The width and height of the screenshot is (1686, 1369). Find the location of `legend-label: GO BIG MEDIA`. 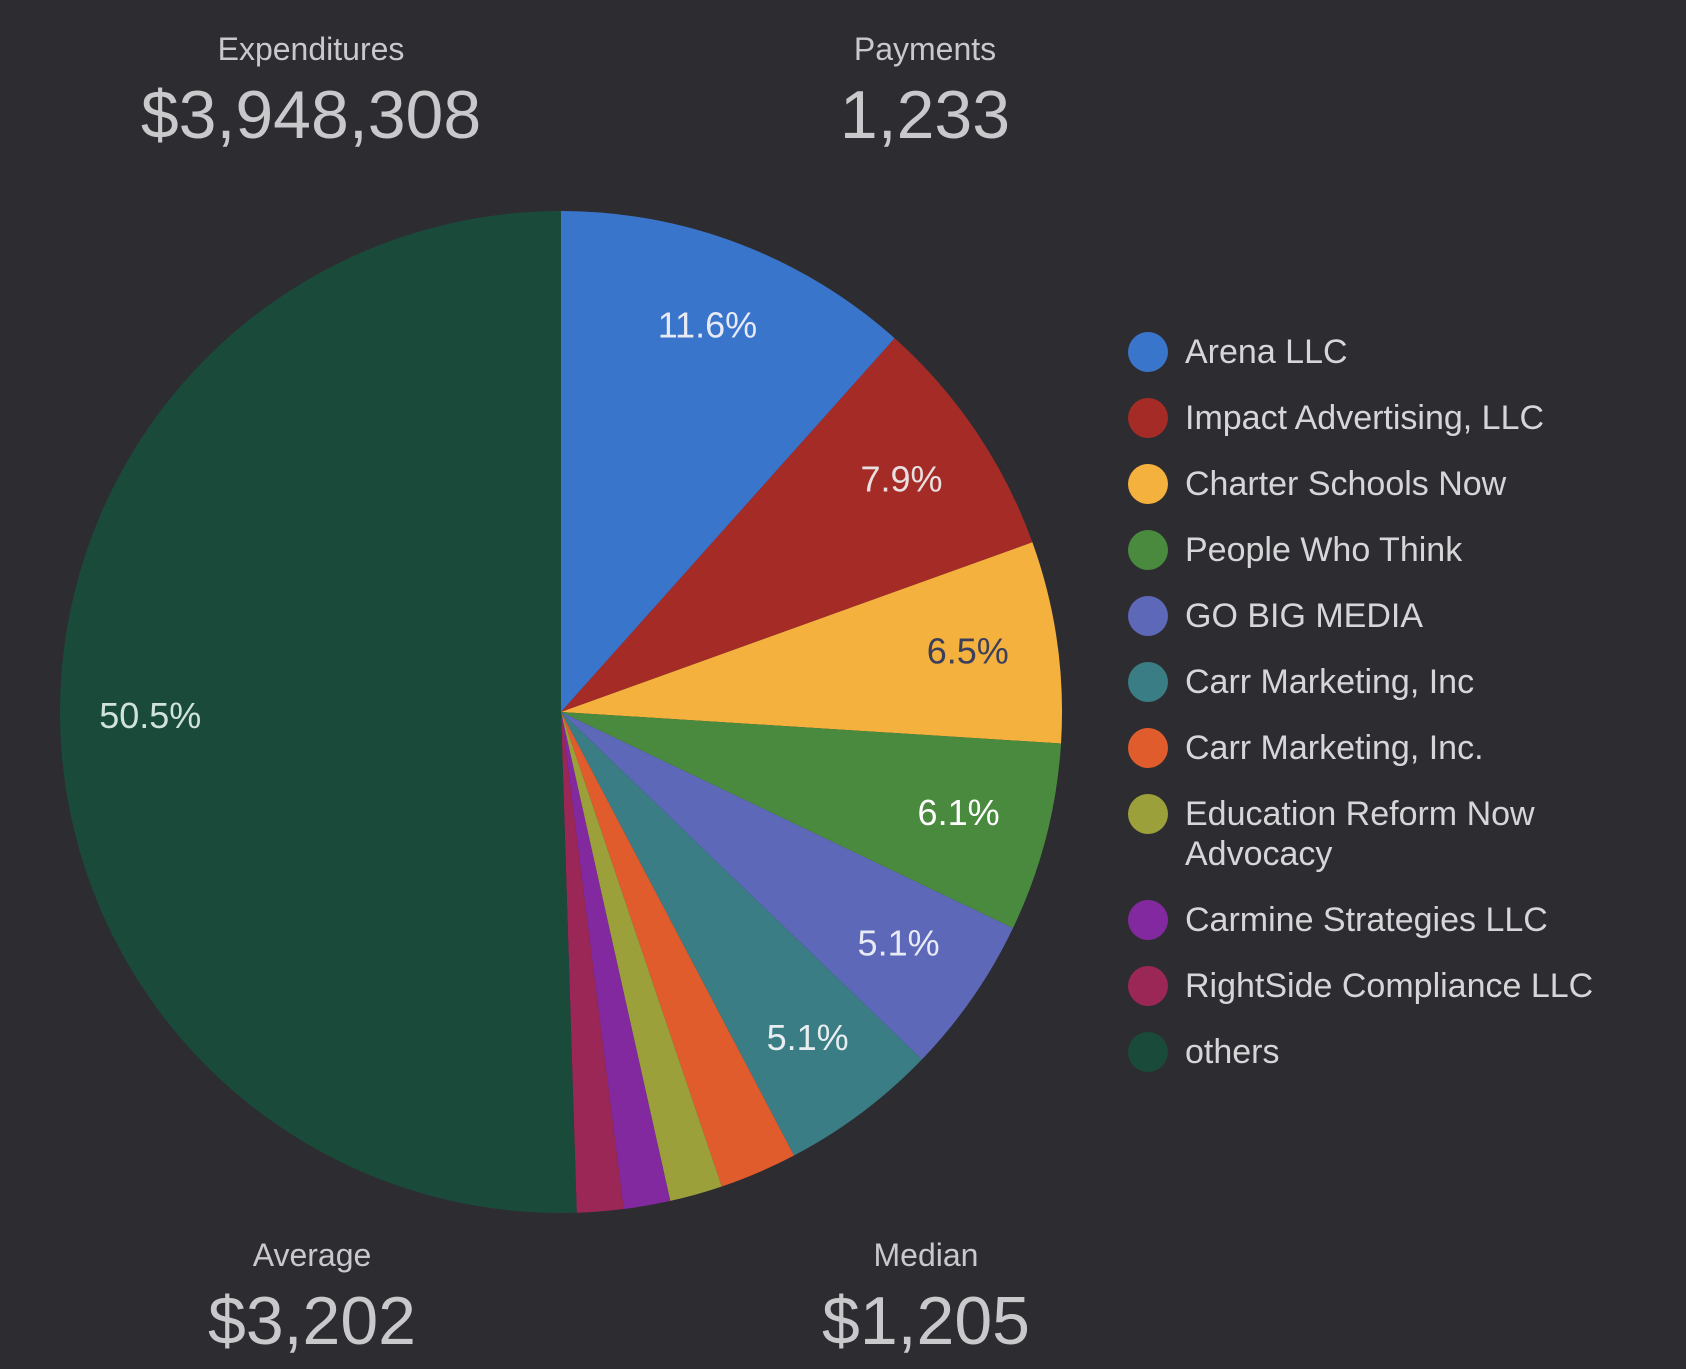

legend-label: GO BIG MEDIA is located at coordinates (1304, 616).